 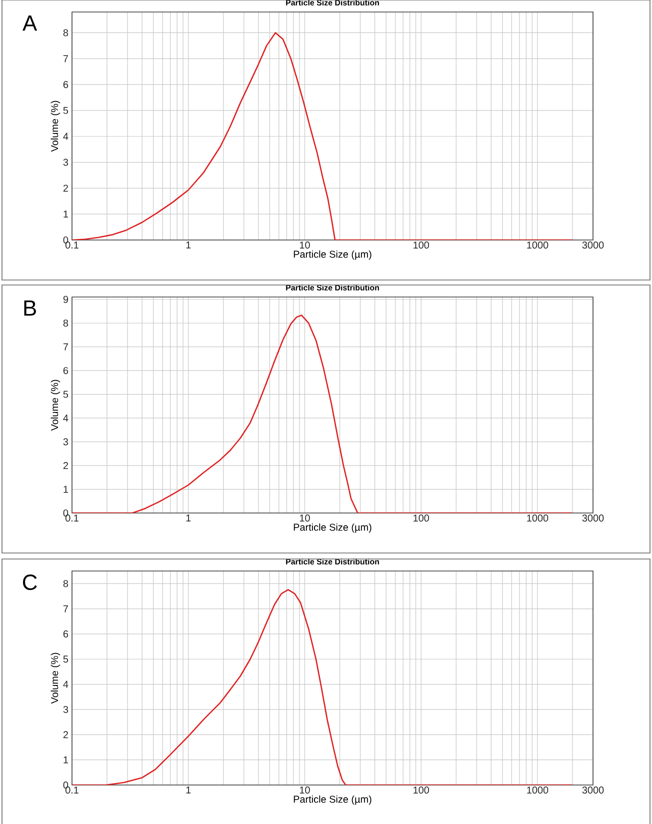 What do you see at coordinates (30, 23) in the screenshot?
I see `text: A` at bounding box center [30, 23].